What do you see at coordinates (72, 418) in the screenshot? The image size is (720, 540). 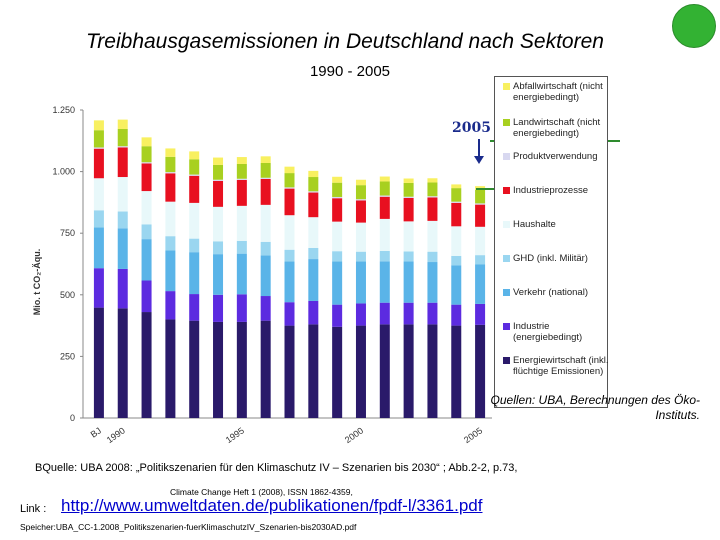 I see `y-tick-label: 0` at bounding box center [72, 418].